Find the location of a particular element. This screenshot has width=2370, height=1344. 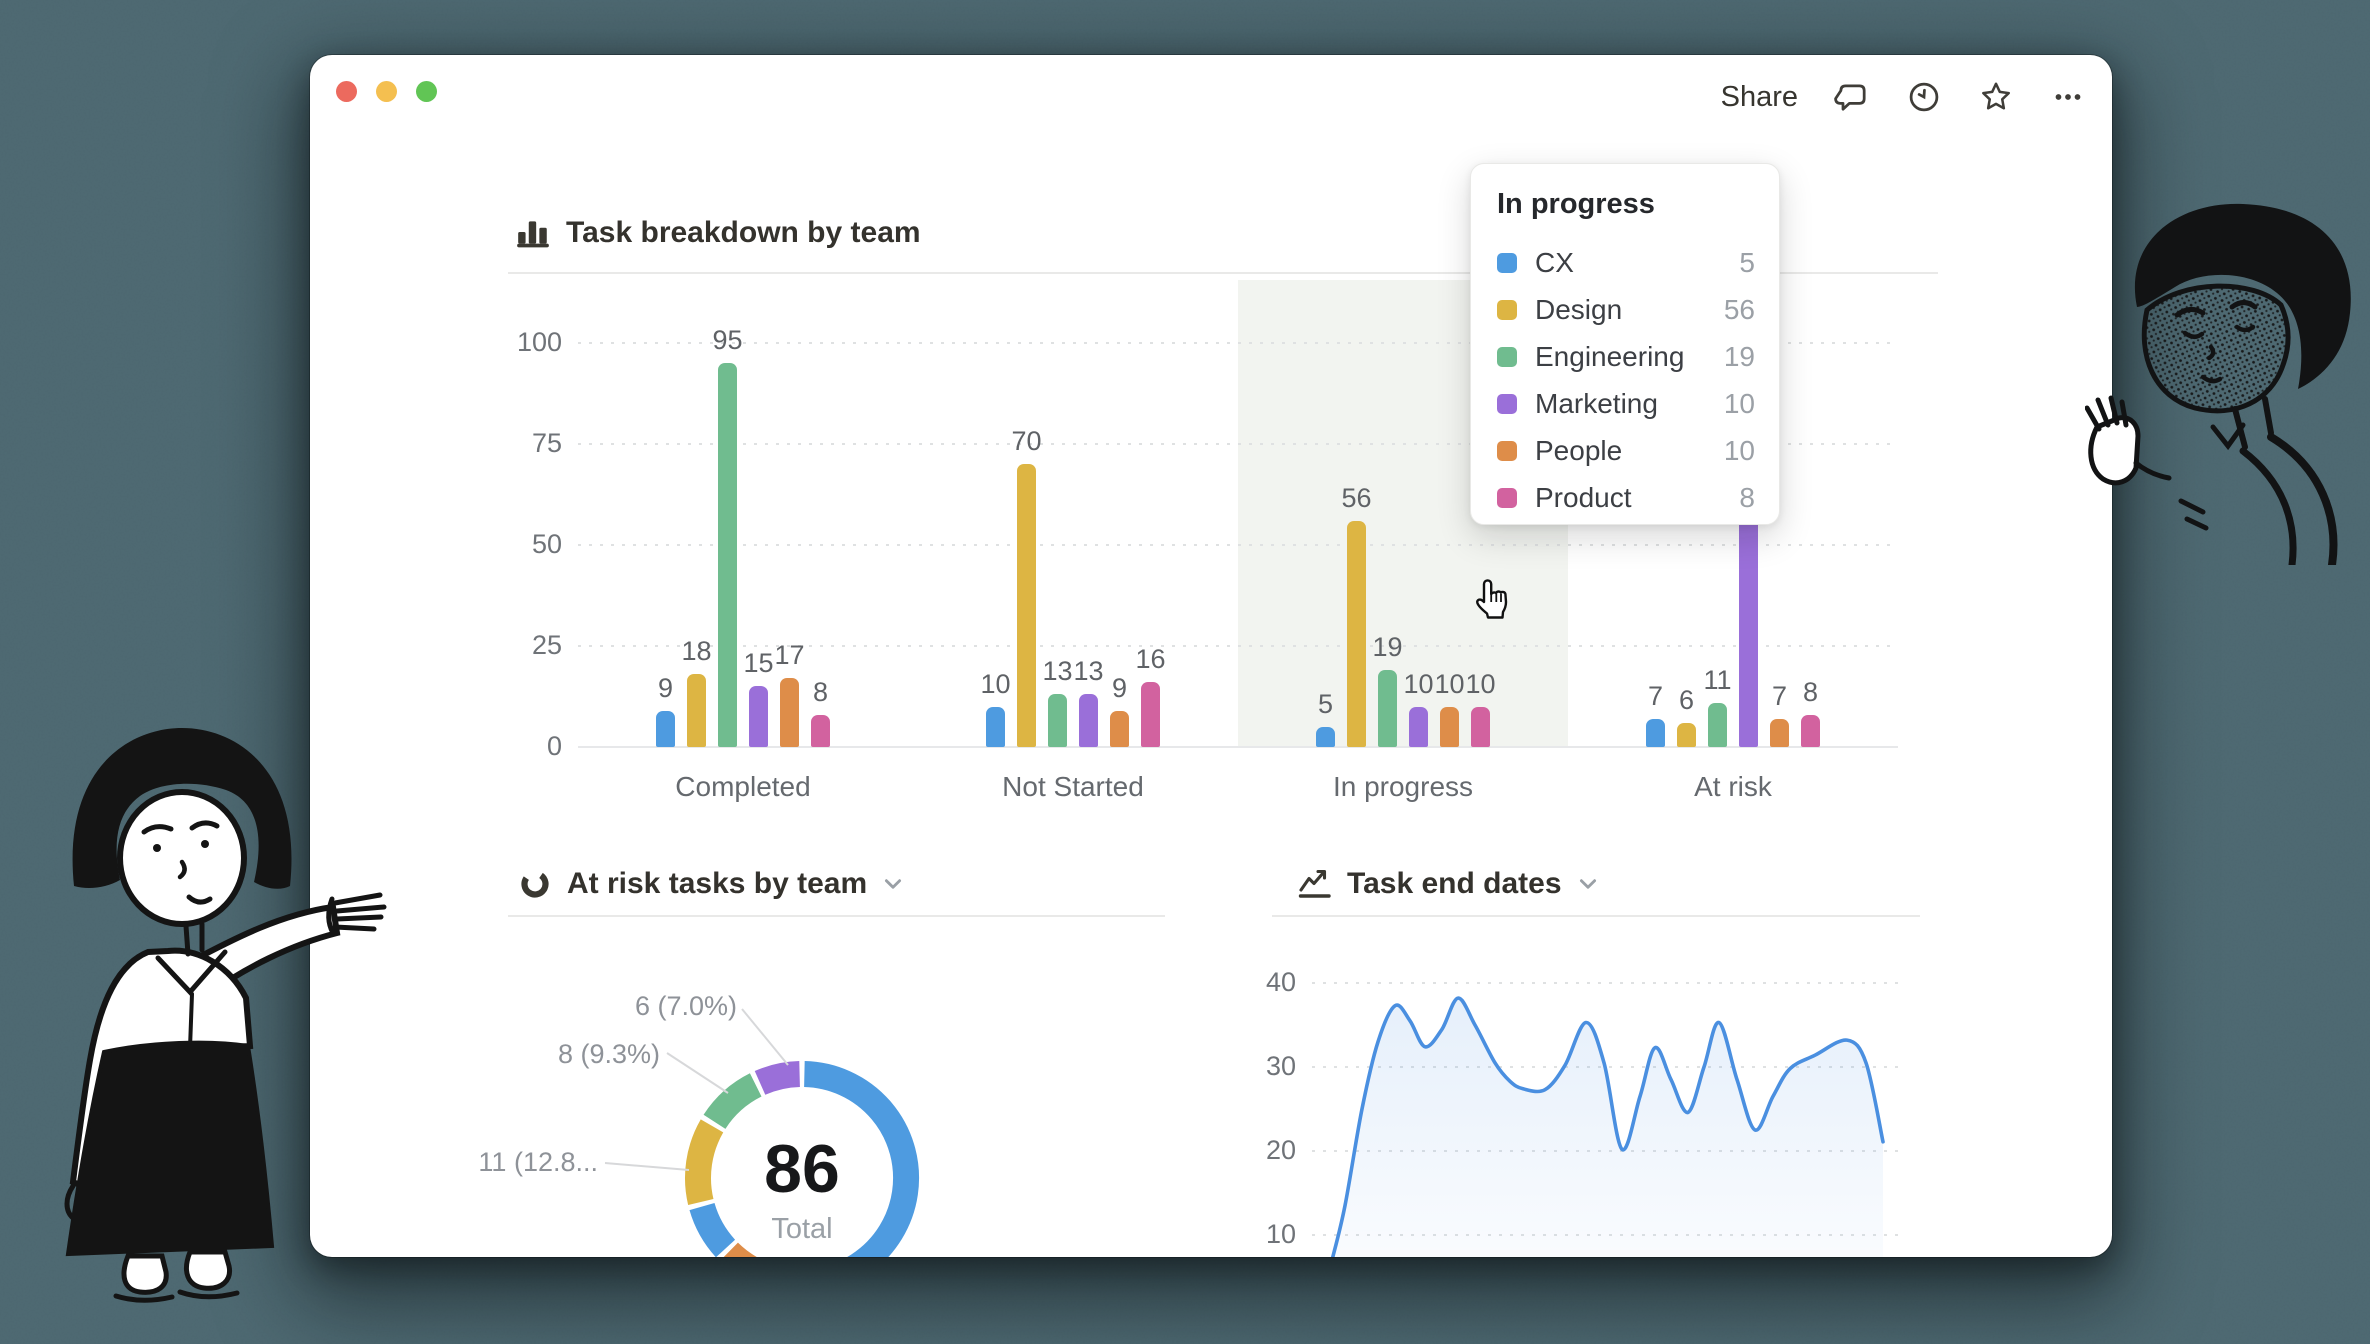

y-axis-tick-label: 10 is located at coordinates (1280, 1234).